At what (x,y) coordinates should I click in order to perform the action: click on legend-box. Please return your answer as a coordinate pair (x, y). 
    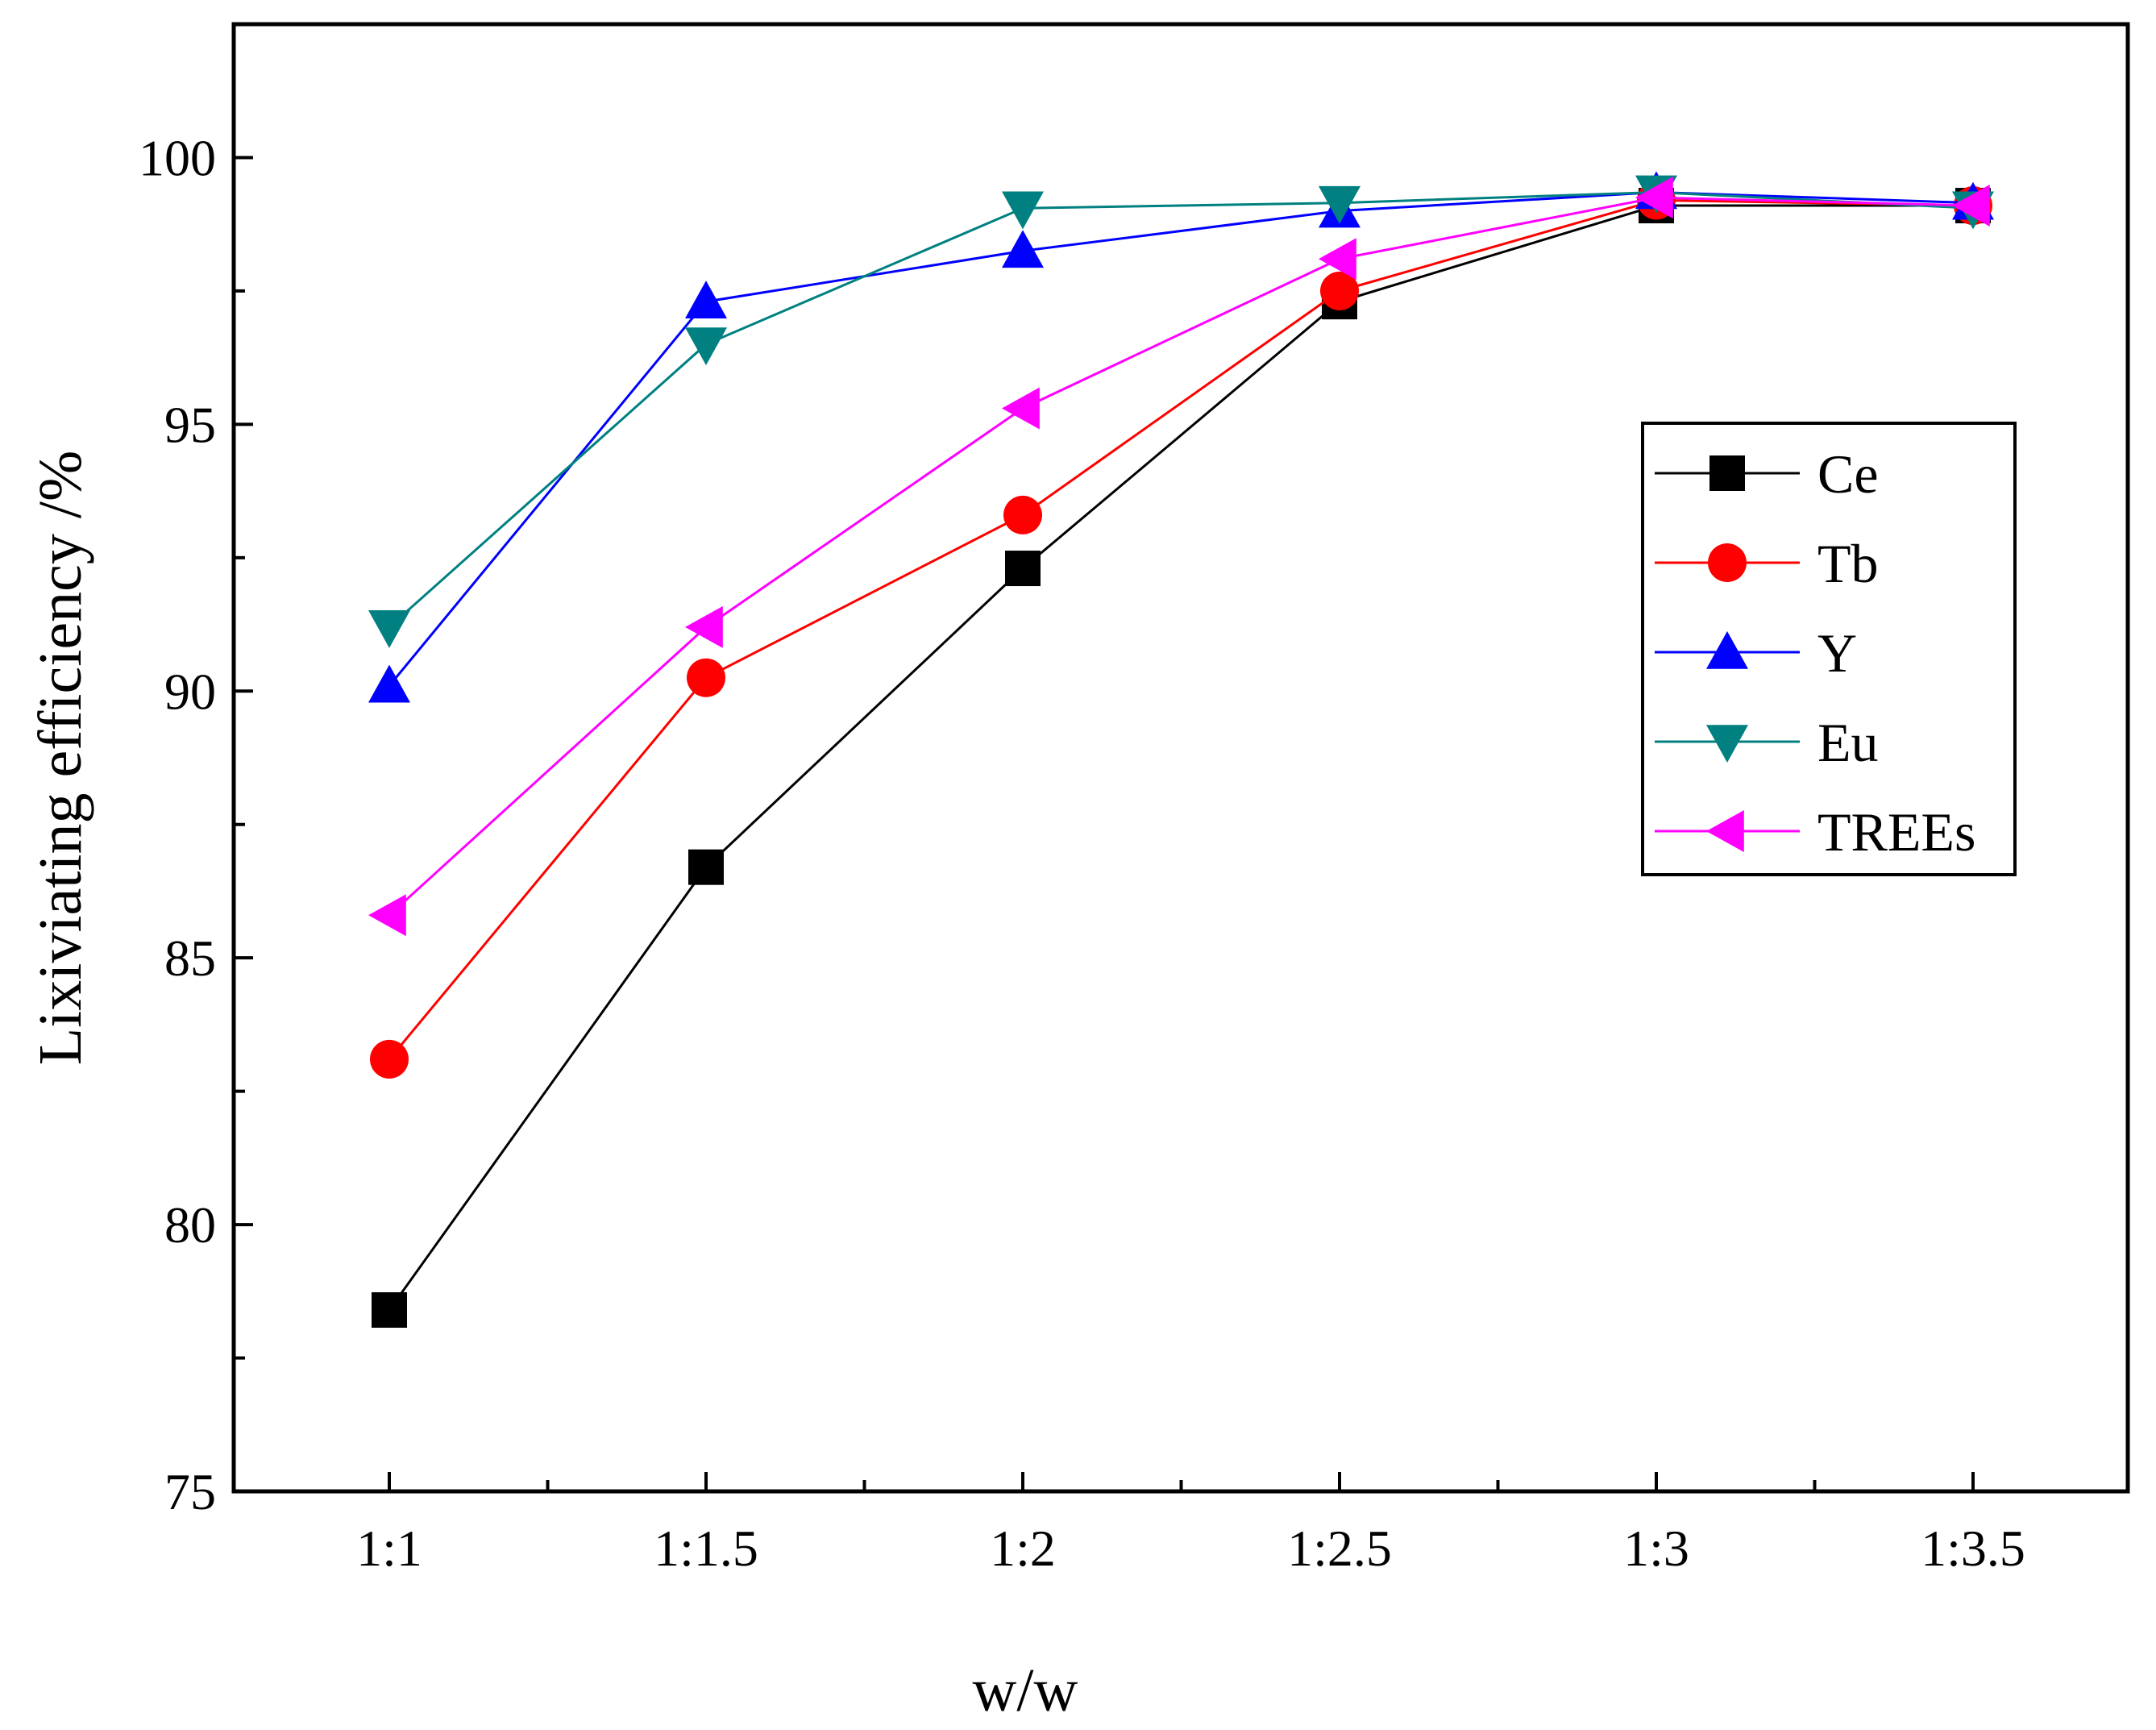
    Looking at the image, I should click on (1829, 649).